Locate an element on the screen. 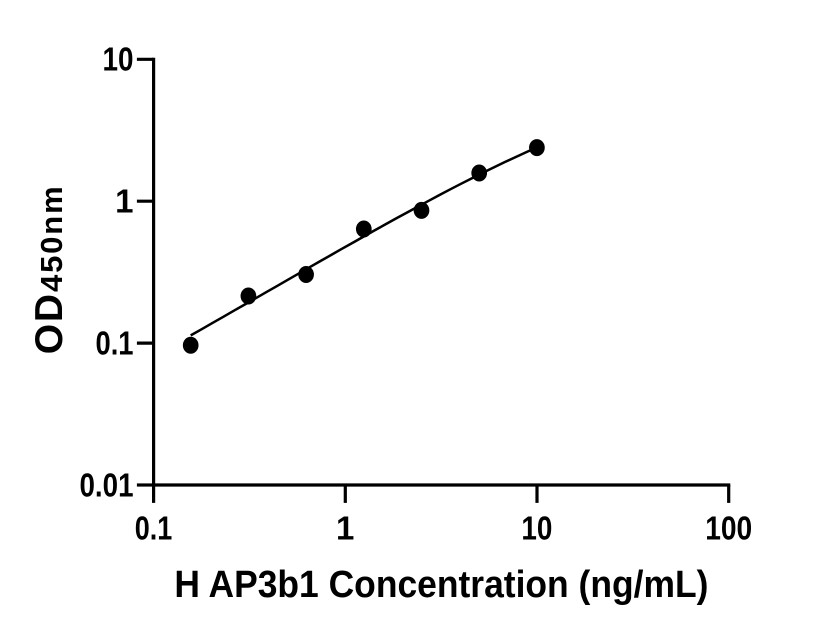 The width and height of the screenshot is (816, 640). svg-text: H AP3b1 Concentration (ng/mL) is located at coordinates (441, 585).